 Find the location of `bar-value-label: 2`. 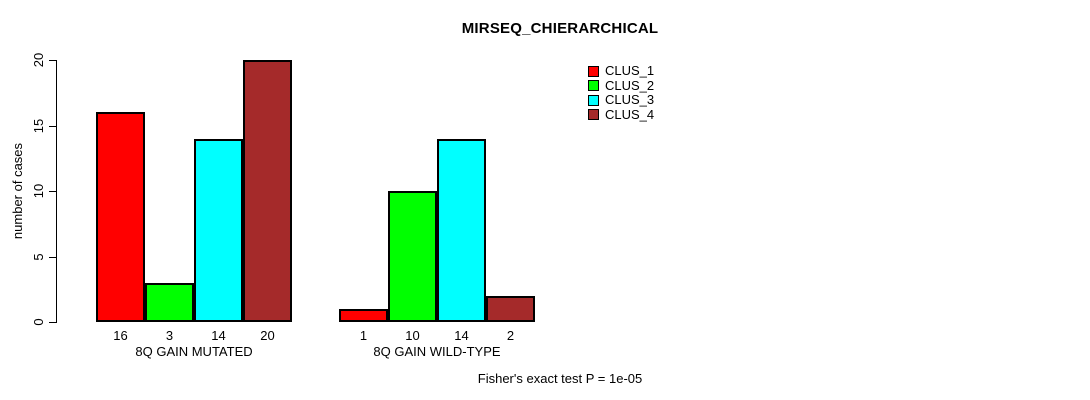

bar-value-label: 2 is located at coordinates (510, 335).